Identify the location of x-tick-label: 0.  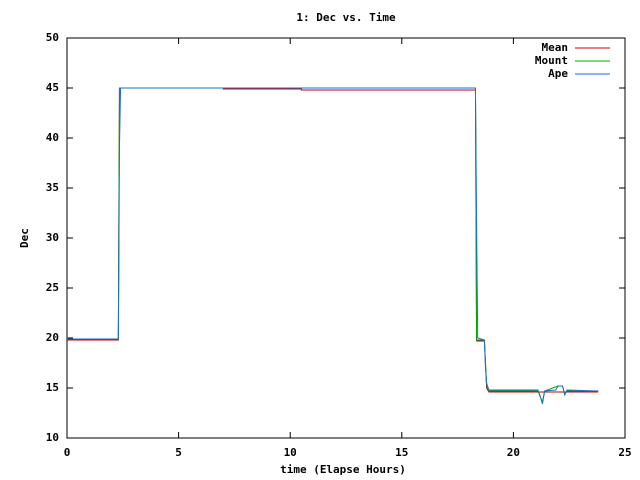
(67, 452).